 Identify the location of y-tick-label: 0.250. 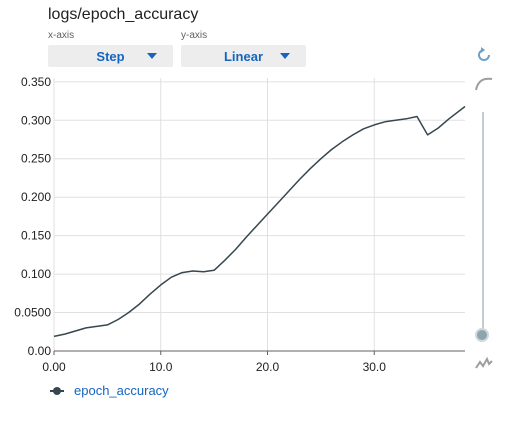
(36, 159).